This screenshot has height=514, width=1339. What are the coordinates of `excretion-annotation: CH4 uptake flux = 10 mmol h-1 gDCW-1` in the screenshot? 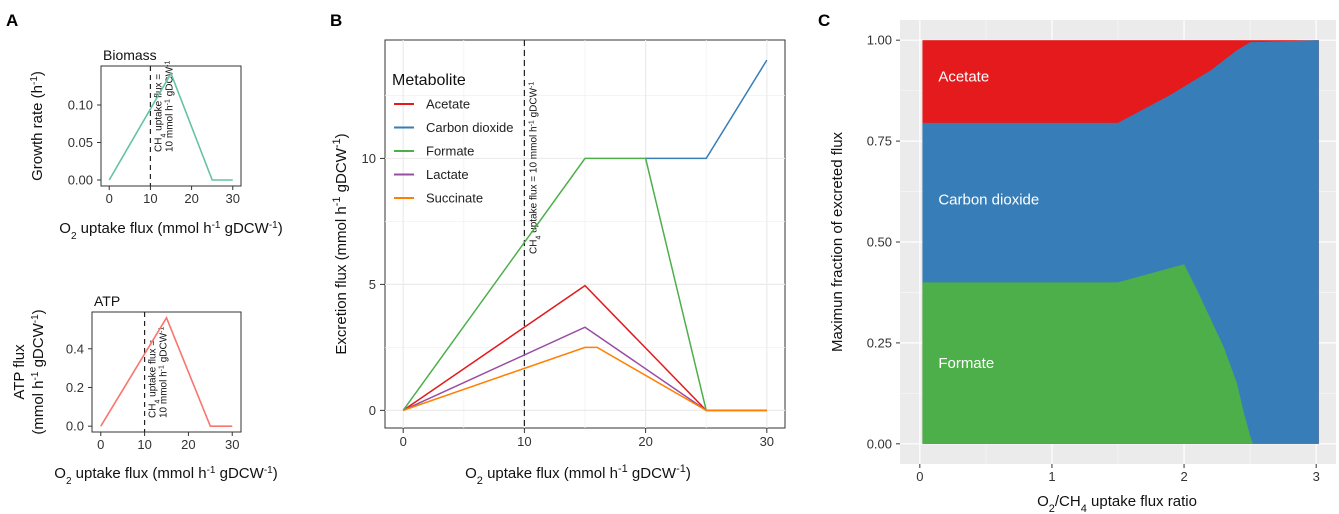 It's located at (535, 168).